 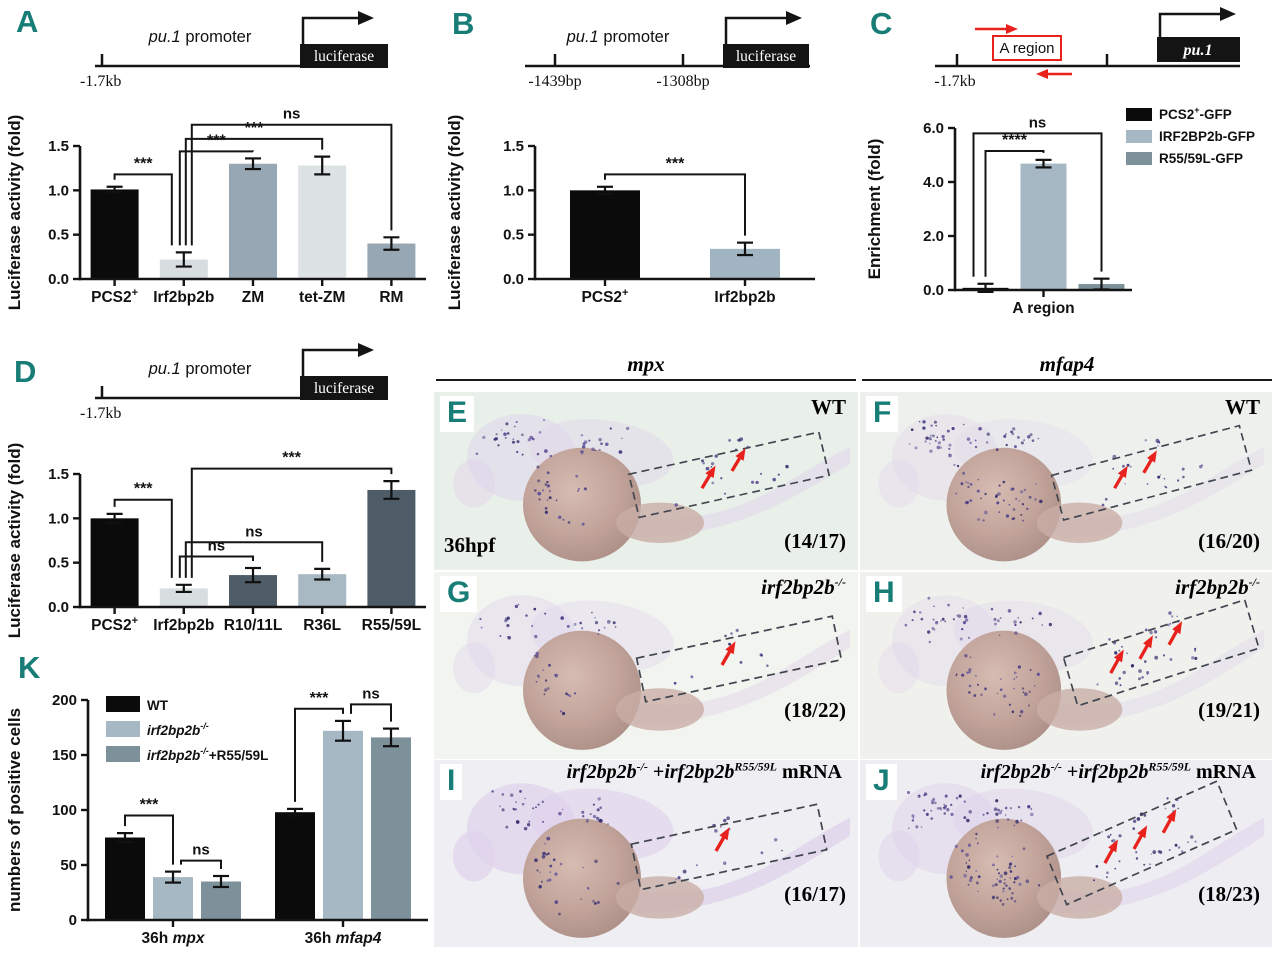 I want to click on a-region-box, so click(x=1027, y=48).